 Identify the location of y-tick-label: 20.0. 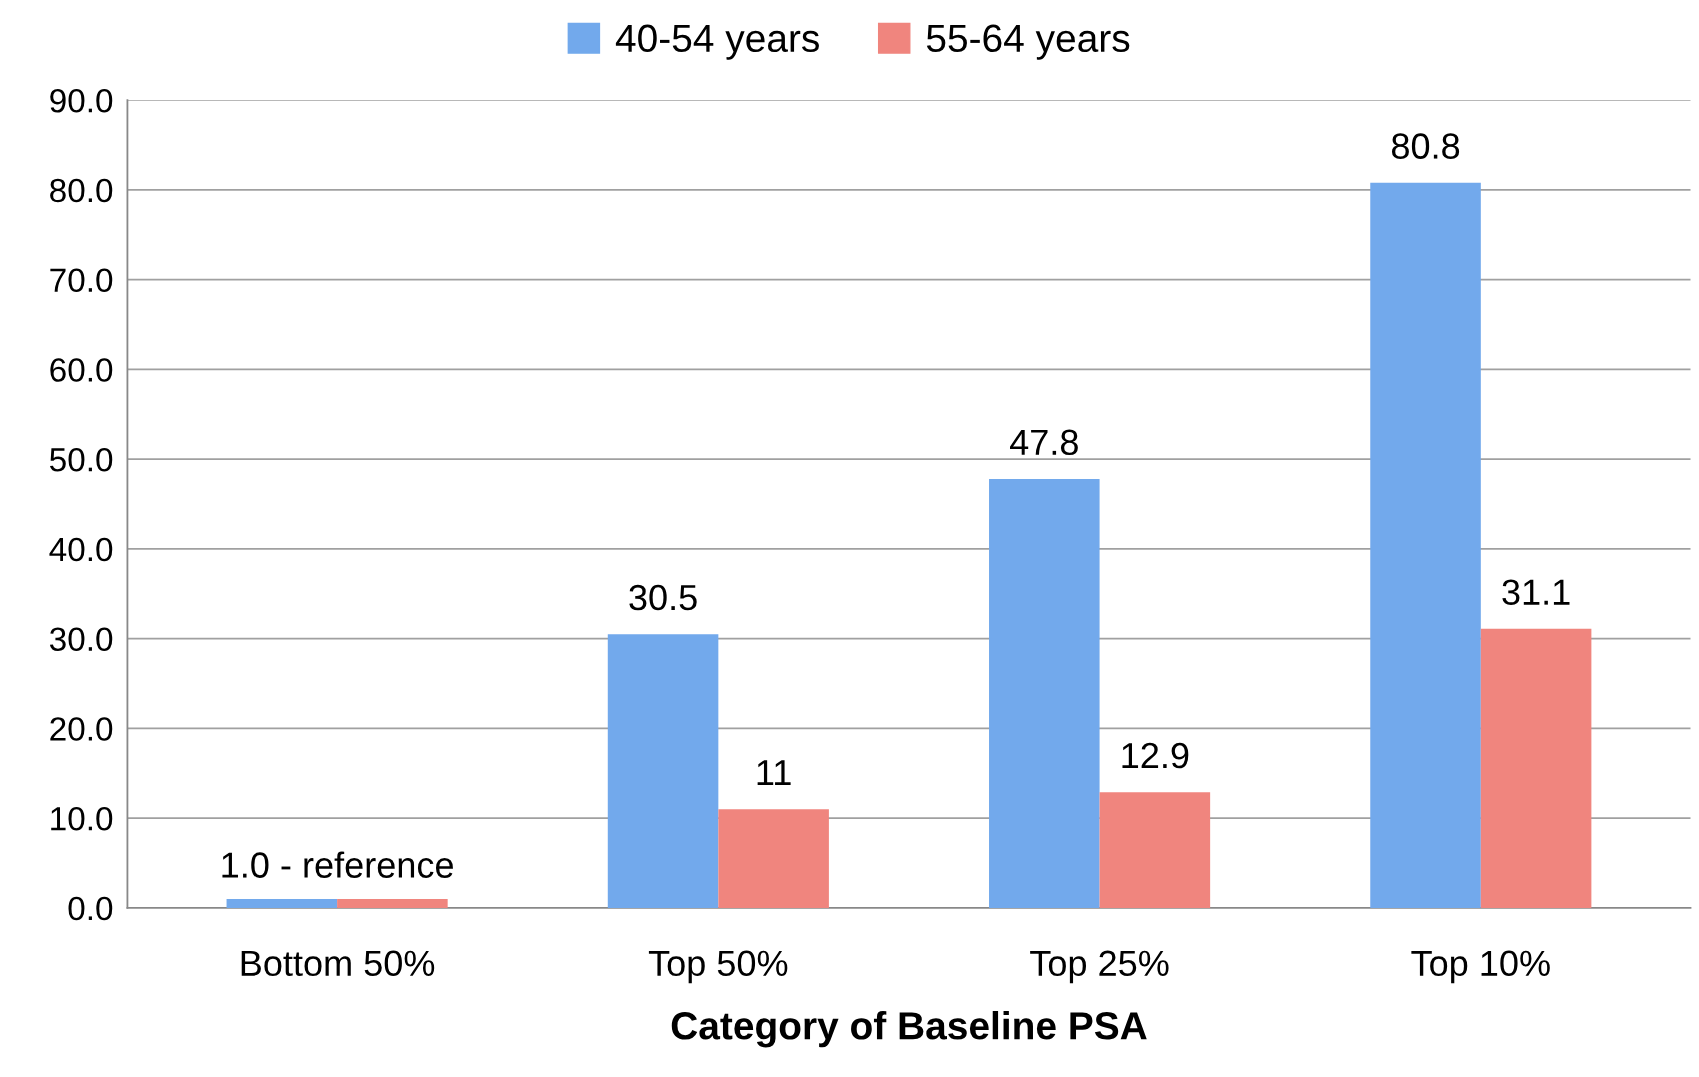
(81, 729).